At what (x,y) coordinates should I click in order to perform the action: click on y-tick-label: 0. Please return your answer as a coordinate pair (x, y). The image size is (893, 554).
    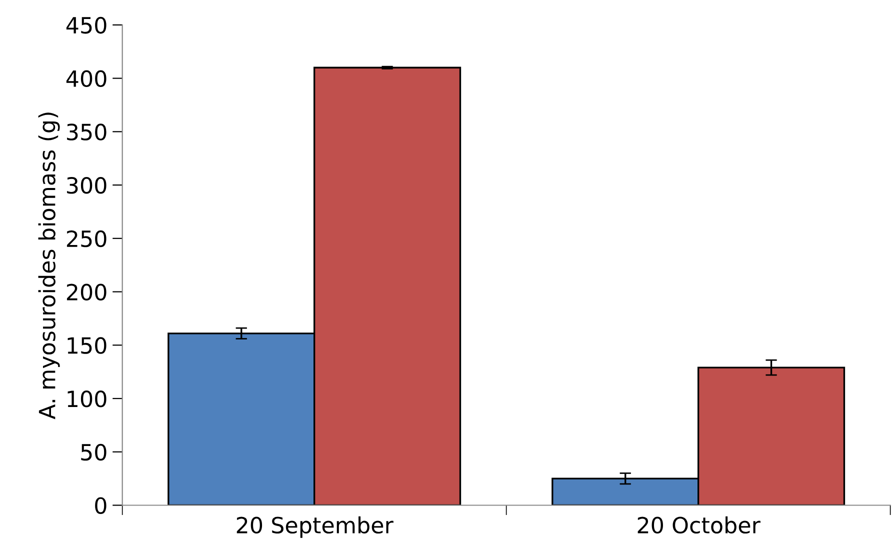
    Looking at the image, I should click on (100, 505).